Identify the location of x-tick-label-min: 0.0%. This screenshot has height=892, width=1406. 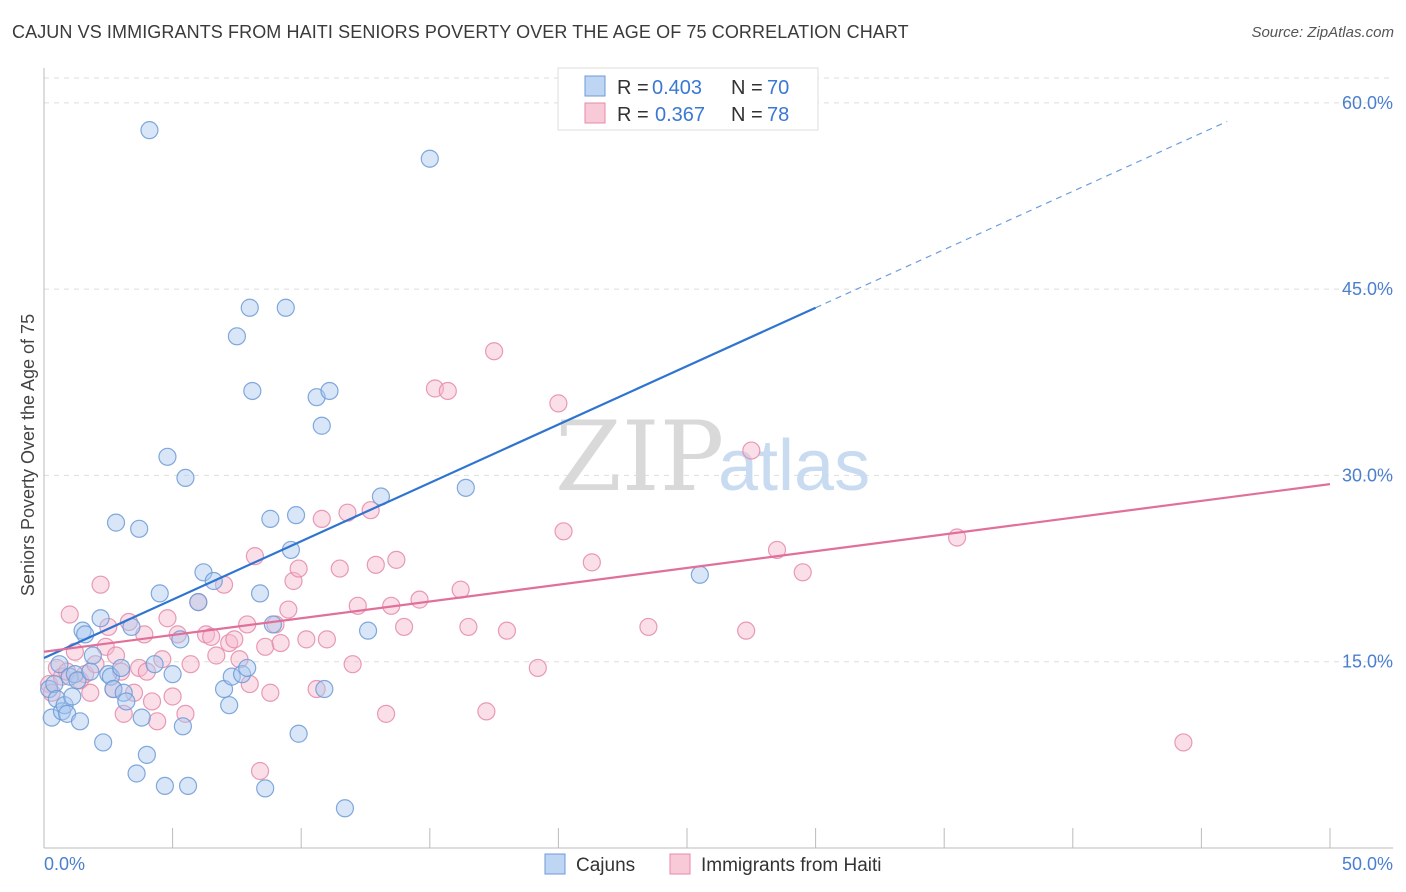
(64, 864).